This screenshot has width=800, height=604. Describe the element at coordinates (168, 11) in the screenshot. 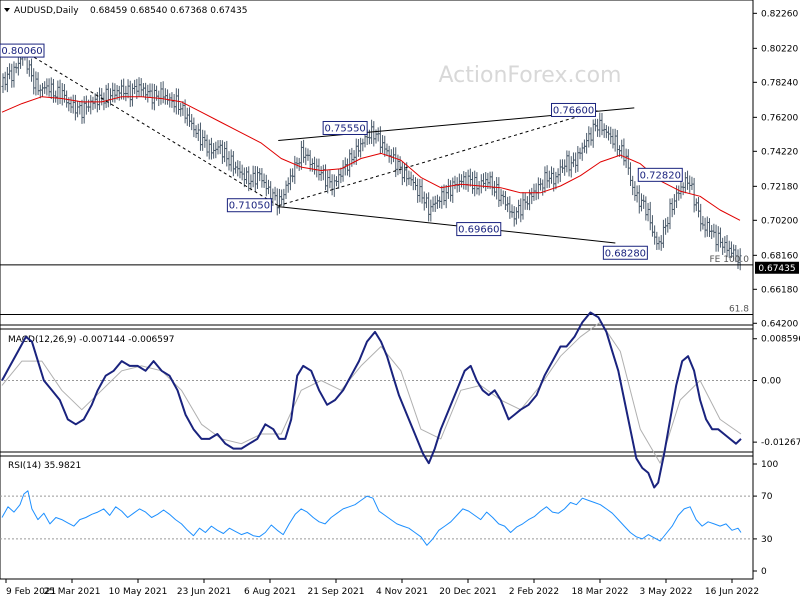

I see `ohlc-values: 0.68459 0.68540 0.67368 0.67435` at that location.